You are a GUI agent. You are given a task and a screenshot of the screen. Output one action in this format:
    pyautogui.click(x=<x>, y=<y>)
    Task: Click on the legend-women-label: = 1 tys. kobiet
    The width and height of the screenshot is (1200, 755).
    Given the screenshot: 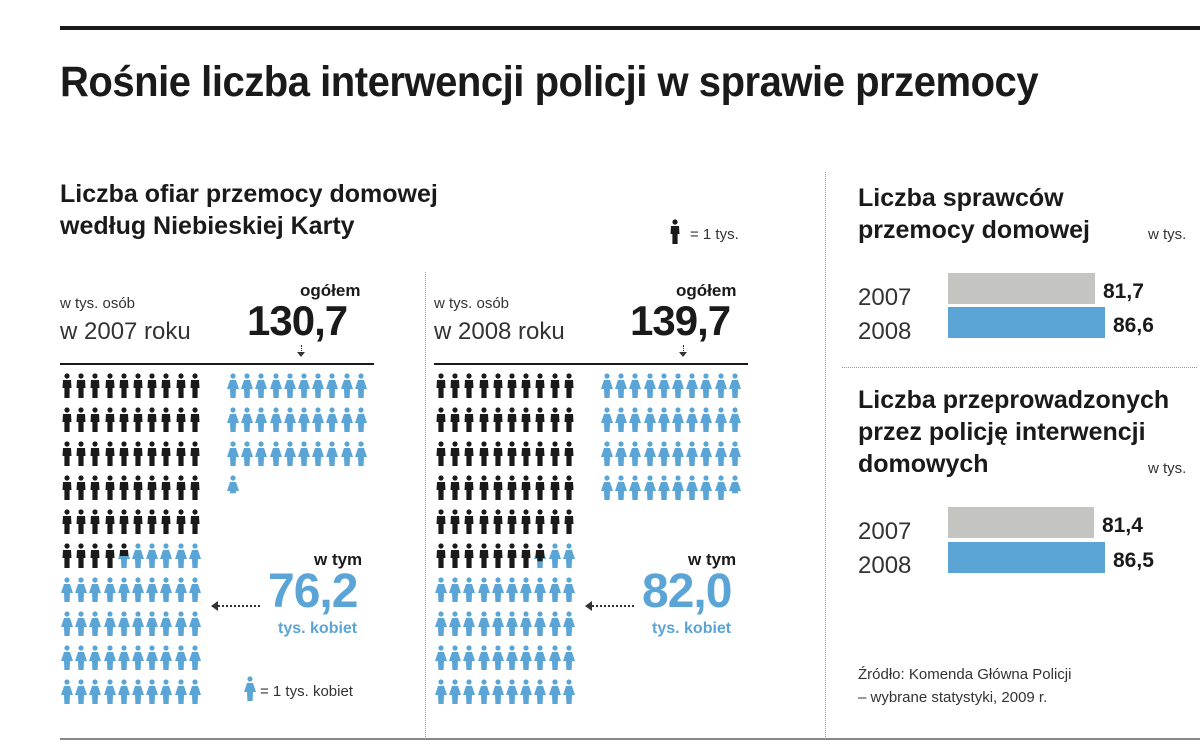 What is the action you would take?
    pyautogui.click(x=306, y=691)
    